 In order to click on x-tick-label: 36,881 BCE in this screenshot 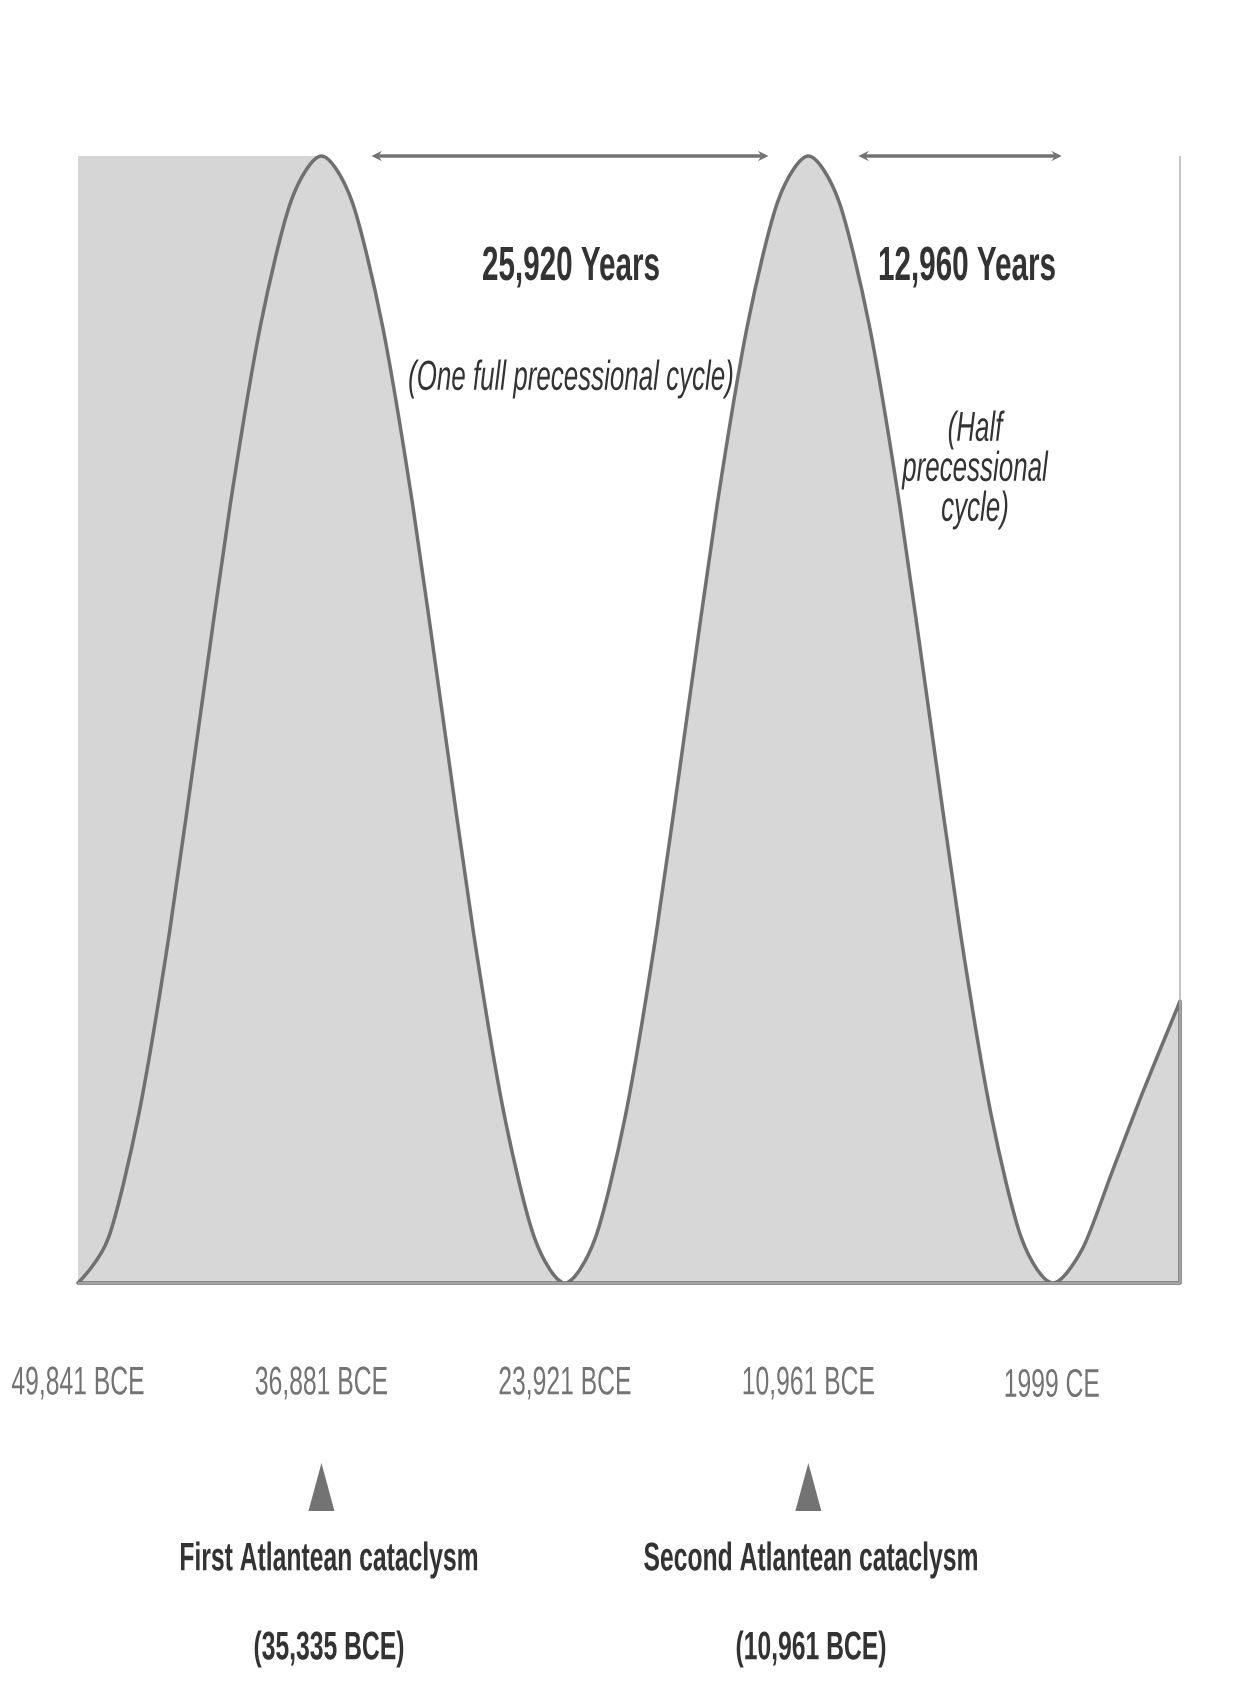, I will do `click(321, 1383)`.